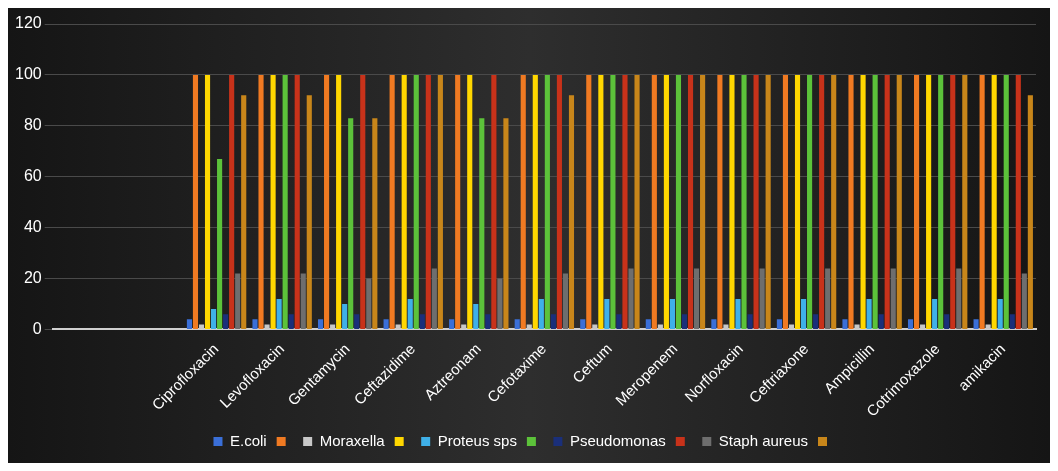  Describe the element at coordinates (32, 277) in the screenshot. I see `y-tick-label: 20` at that location.